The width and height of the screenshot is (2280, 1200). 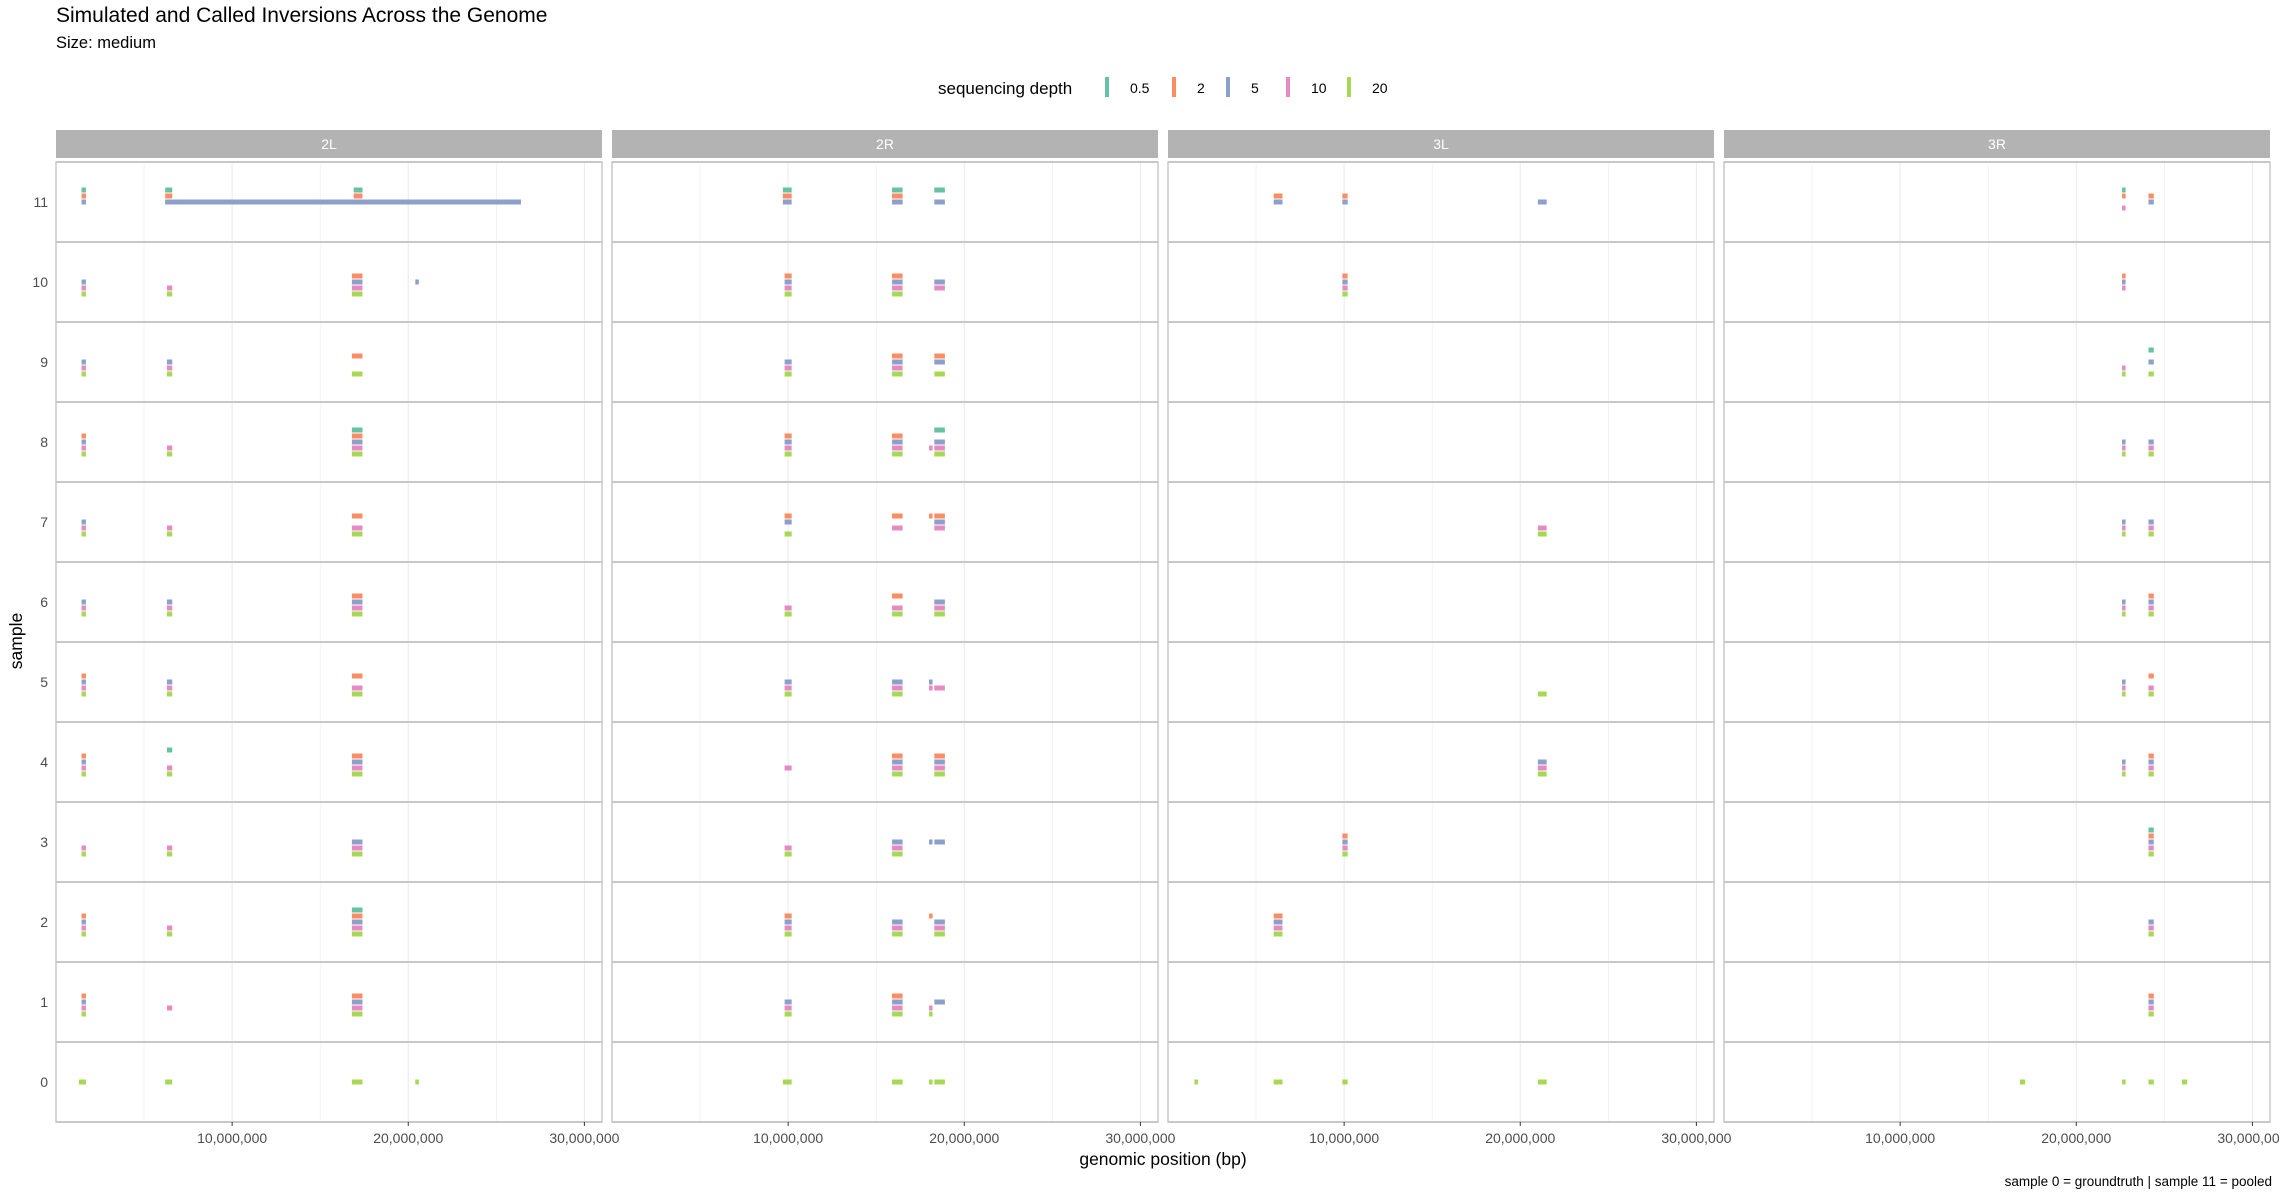 I want to click on legend-key, so click(x=1174, y=87).